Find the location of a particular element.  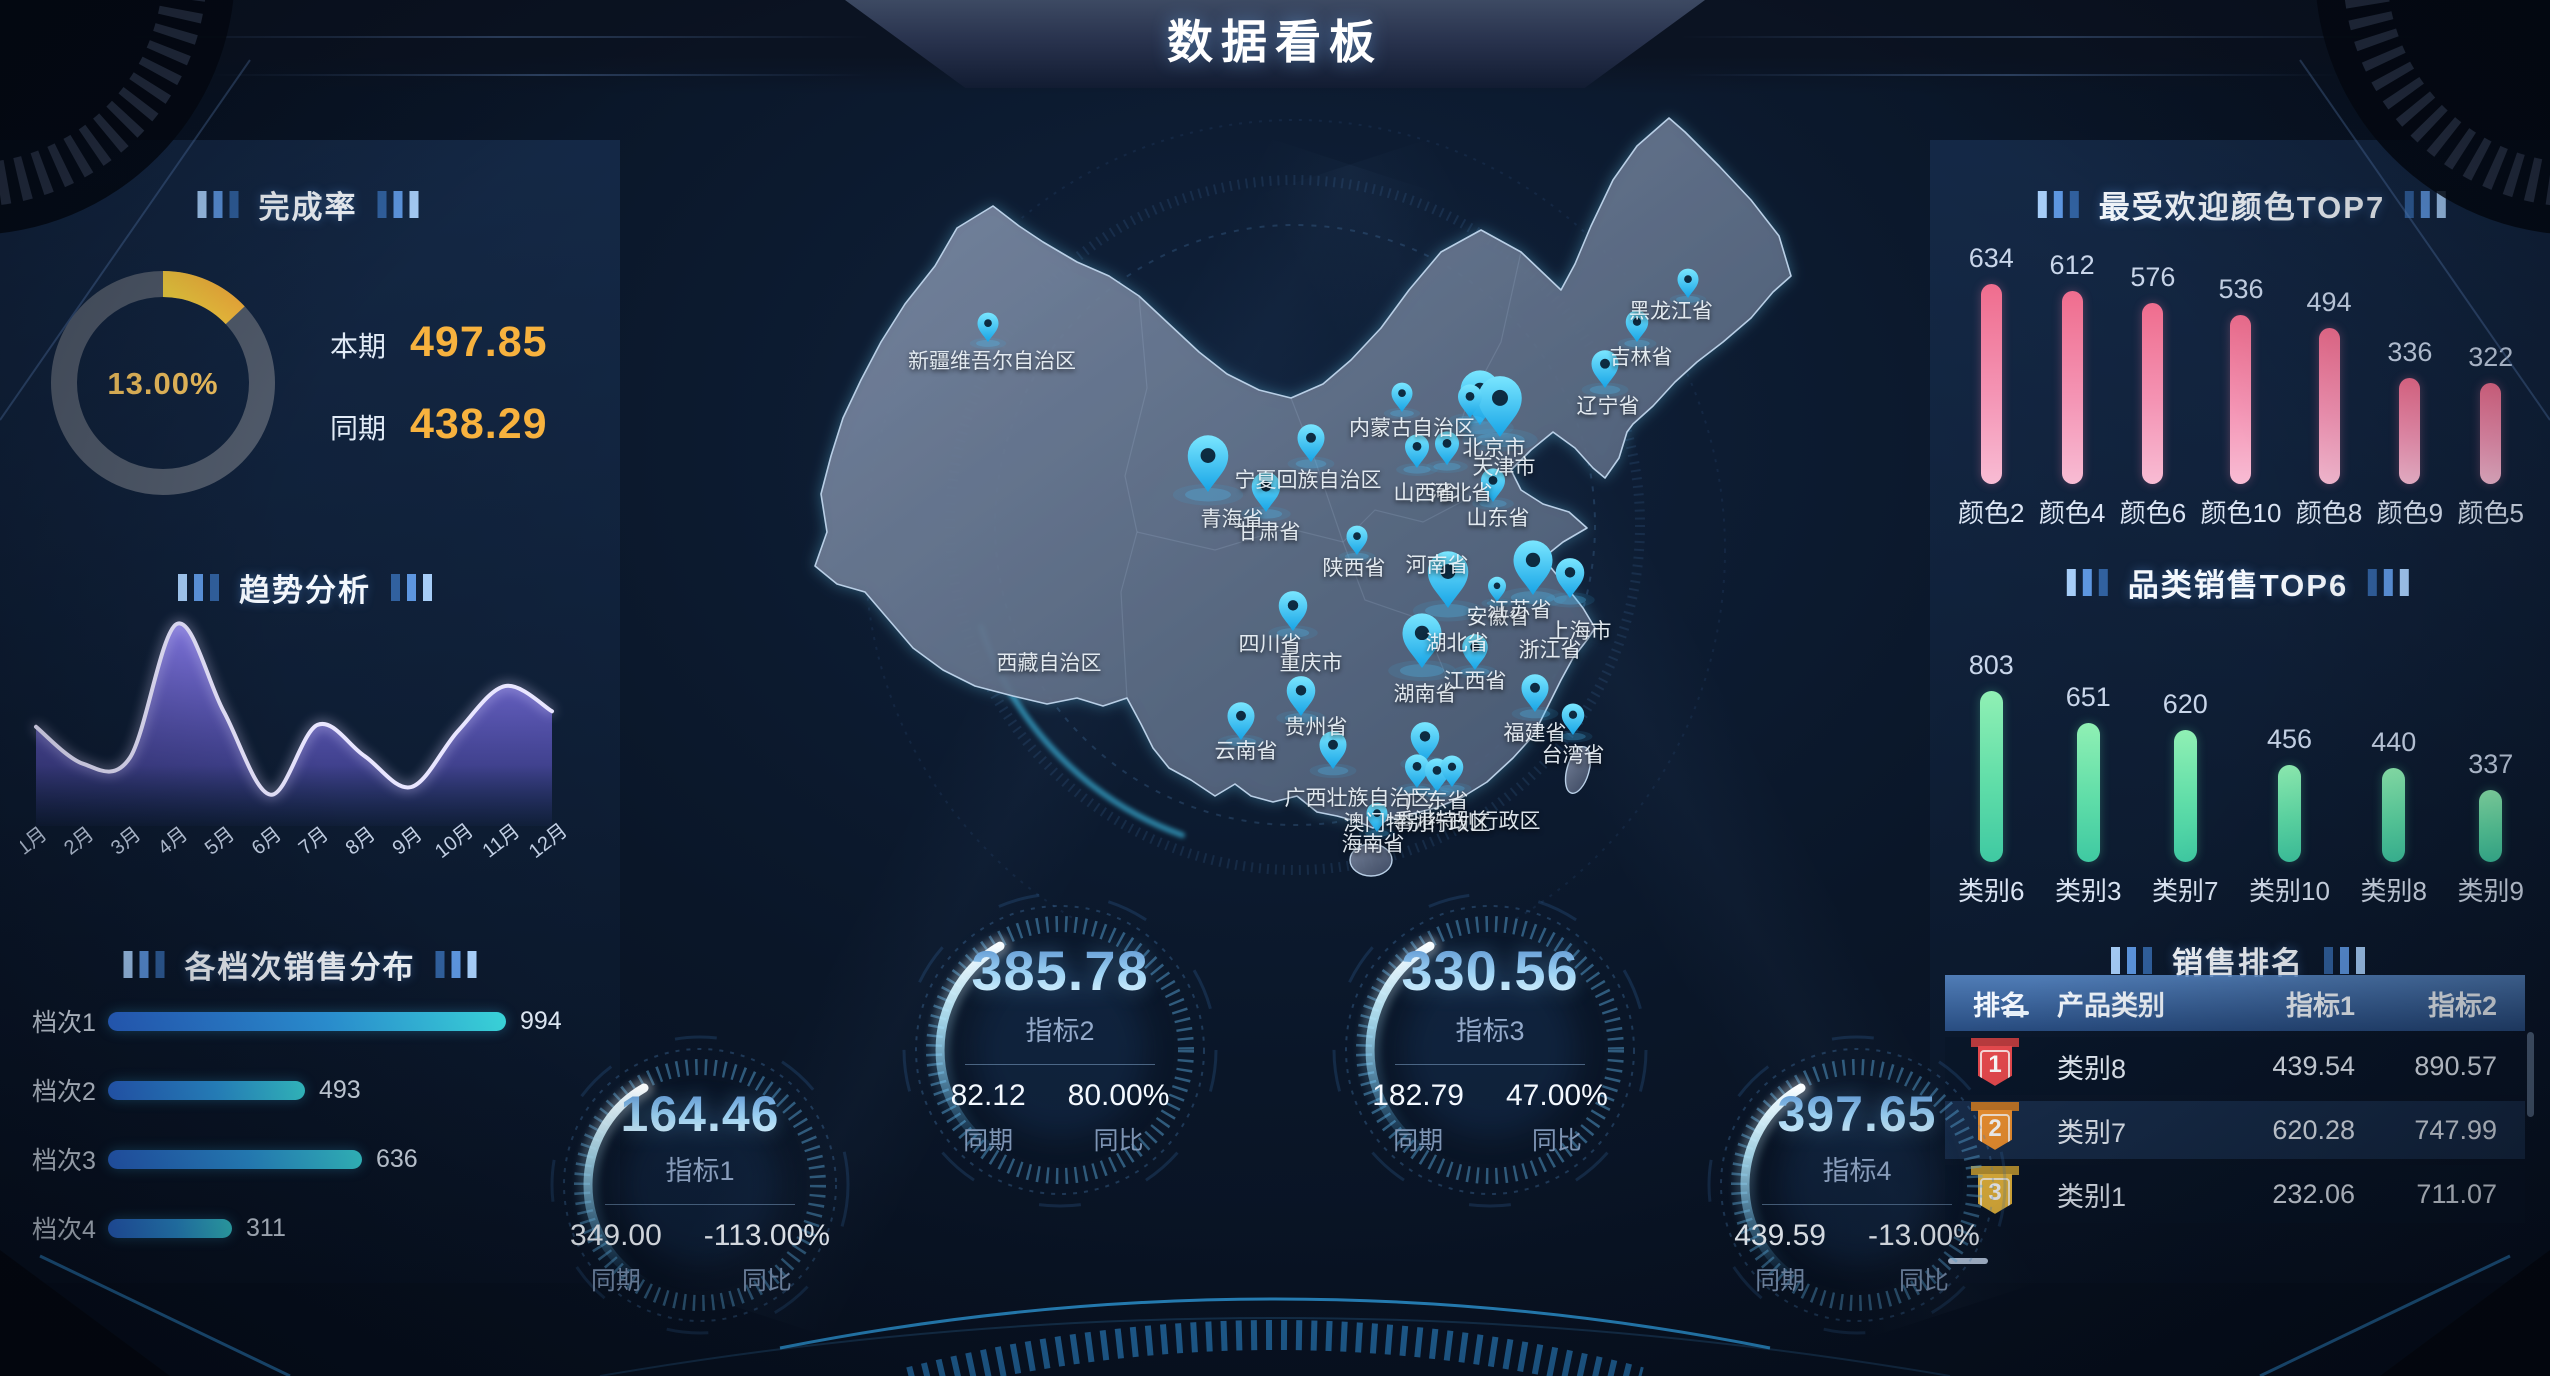

rank-badge-bar is located at coordinates (1995, 1042).